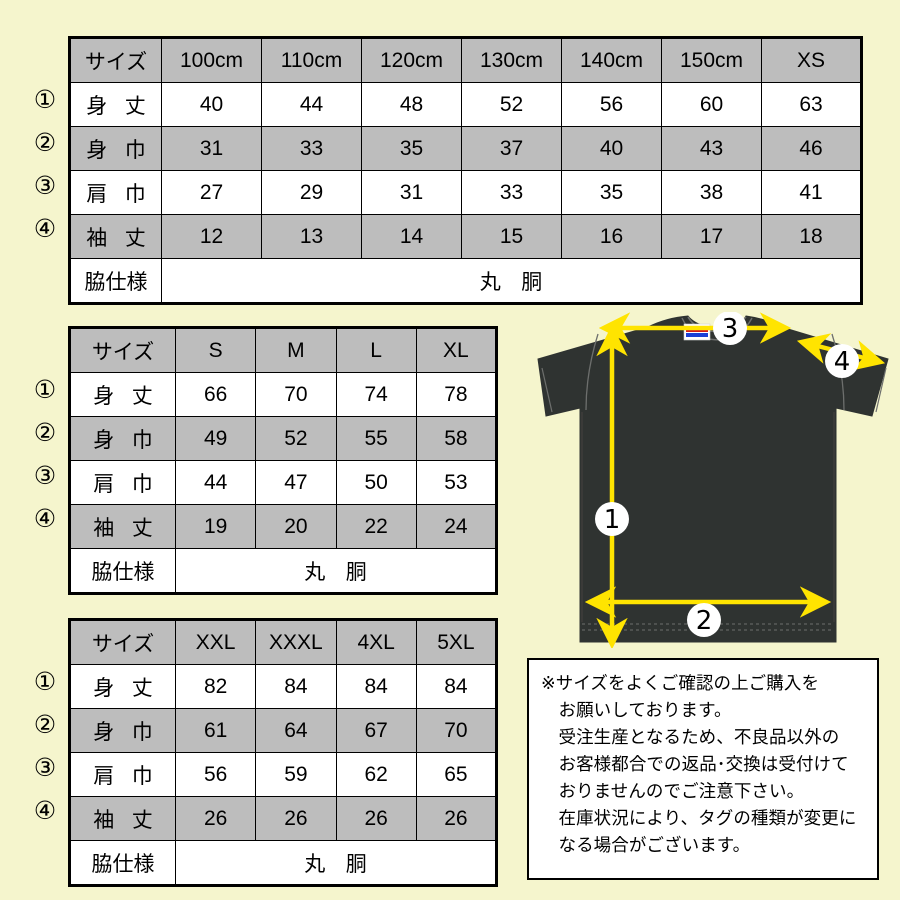 The width and height of the screenshot is (900, 900). Describe the element at coordinates (654, 845) in the screenshot. I see `notice-line: なる場合がございます。` at that location.